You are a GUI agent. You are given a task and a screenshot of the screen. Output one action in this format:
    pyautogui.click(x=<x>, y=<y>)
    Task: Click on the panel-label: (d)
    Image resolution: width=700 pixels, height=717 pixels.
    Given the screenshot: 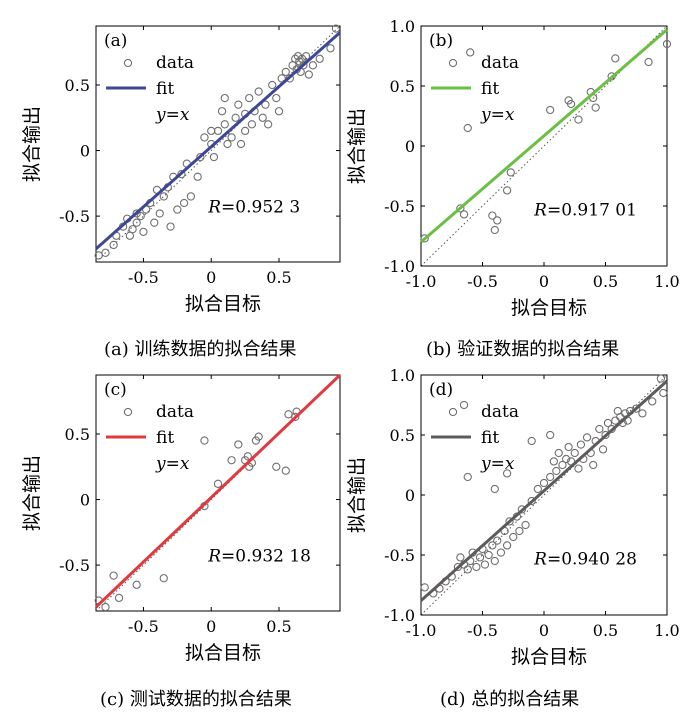 What is the action you would take?
    pyautogui.click(x=441, y=390)
    